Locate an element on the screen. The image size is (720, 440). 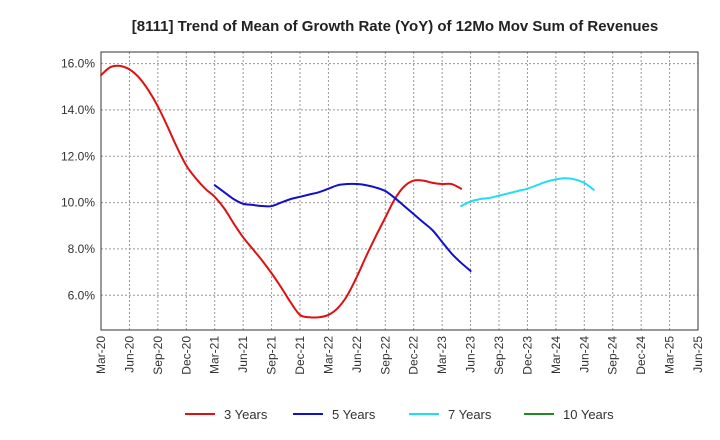
legend-item-10-years: 10 Years is located at coordinates (569, 414).